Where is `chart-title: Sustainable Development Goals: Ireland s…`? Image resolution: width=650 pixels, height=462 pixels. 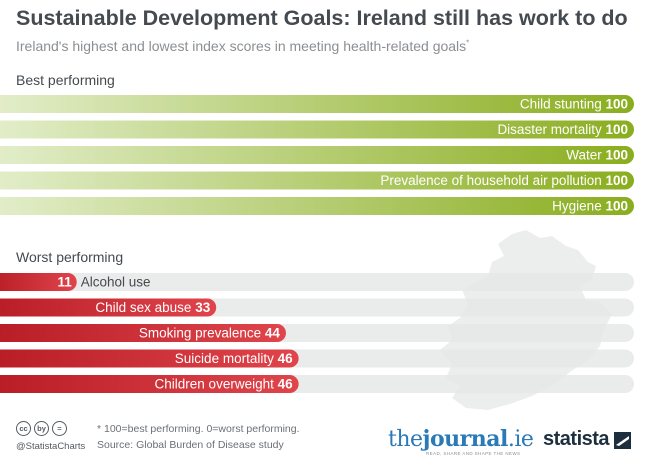 chart-title: Sustainable Development Goals: Ireland s… is located at coordinates (322, 18).